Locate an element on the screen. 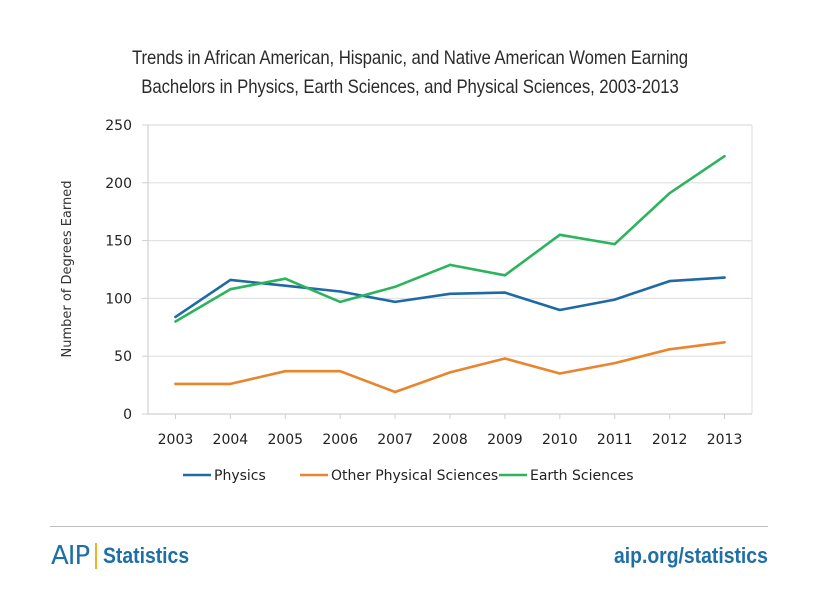 This screenshot has height=607, width=820. series-other-physical-sciences is located at coordinates (450, 367).